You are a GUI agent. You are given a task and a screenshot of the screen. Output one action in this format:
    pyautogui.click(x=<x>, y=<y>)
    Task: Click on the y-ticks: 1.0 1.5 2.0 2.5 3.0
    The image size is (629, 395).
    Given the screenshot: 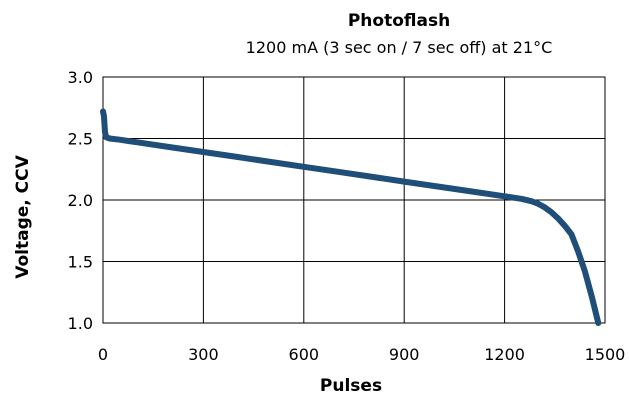 What is the action you would take?
    pyautogui.click(x=80, y=200)
    